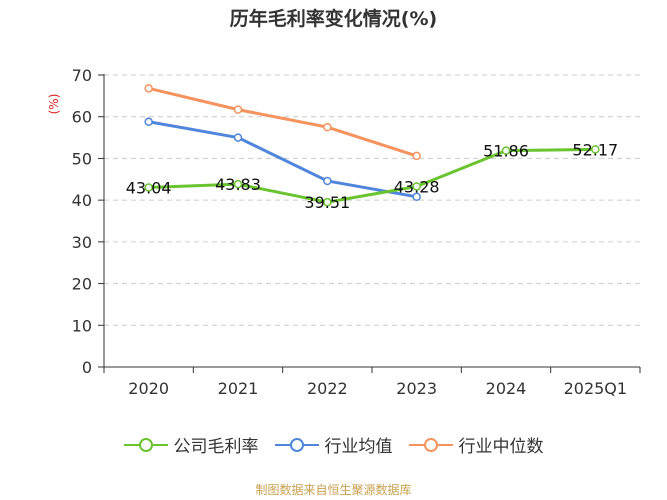 Image resolution: width=667 pixels, height=500 pixels. What do you see at coordinates (54, 104) in the screenshot?
I see `y-axis-label: (%)` at bounding box center [54, 104].